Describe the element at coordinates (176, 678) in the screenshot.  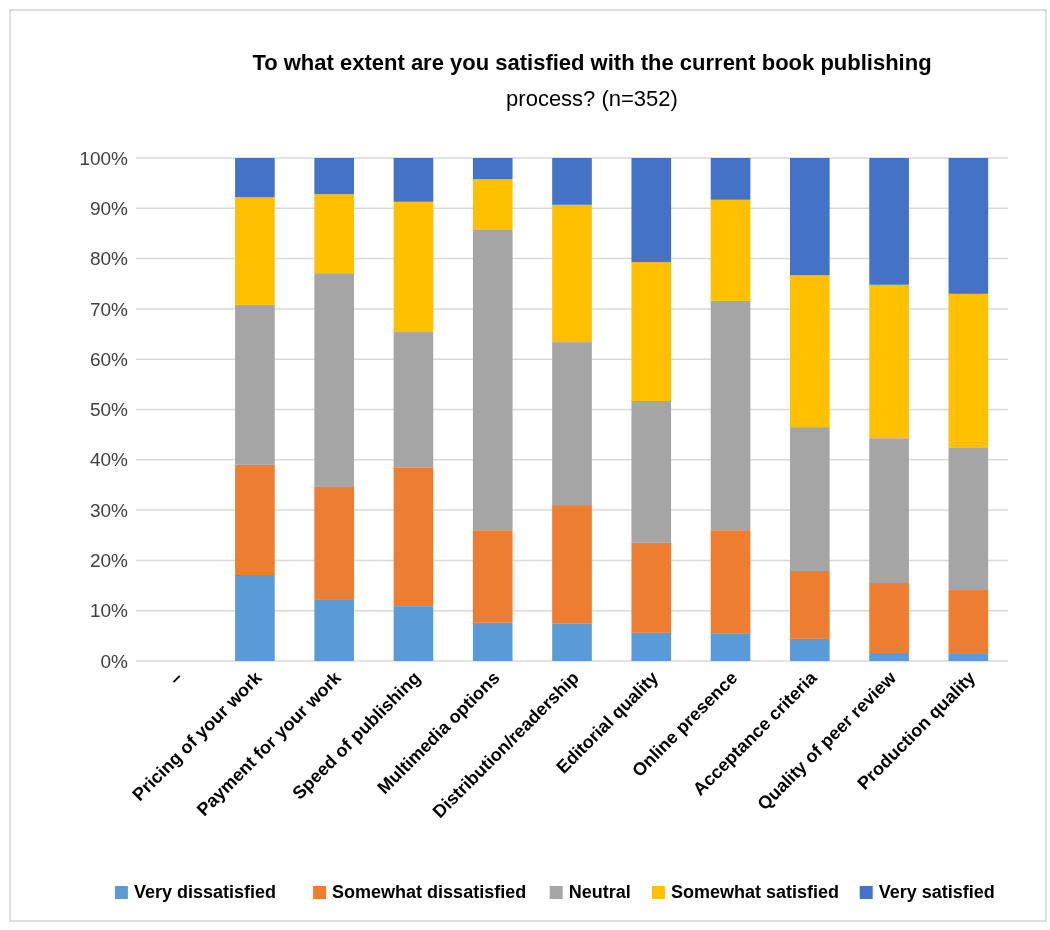
I see `x-tick-label: –` at that location.